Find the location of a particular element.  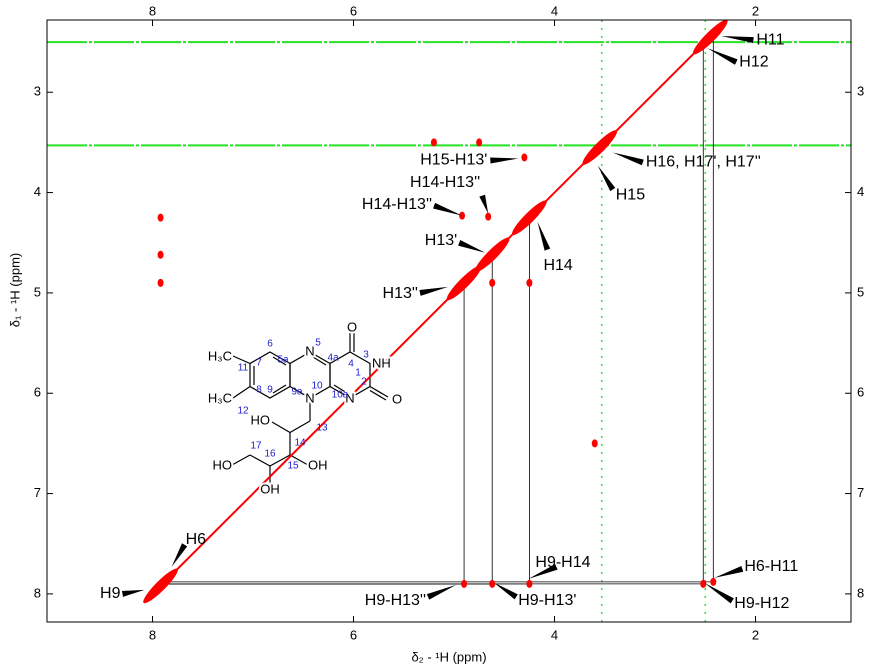

y-tick-label-right: 4 is located at coordinates (860, 191).